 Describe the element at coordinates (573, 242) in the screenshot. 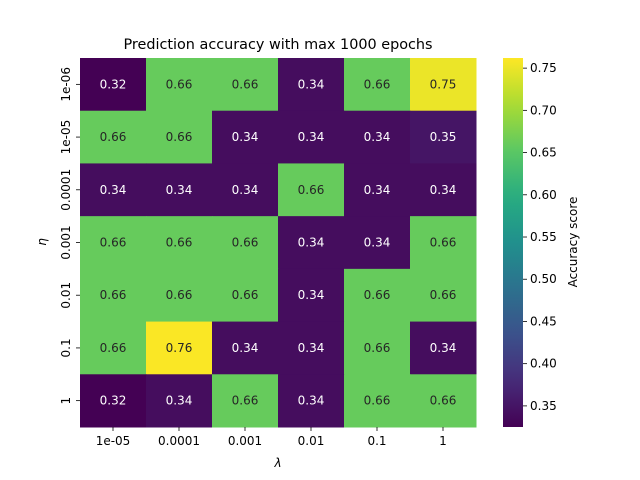

I see `colorbar-label: Accuracy score` at that location.